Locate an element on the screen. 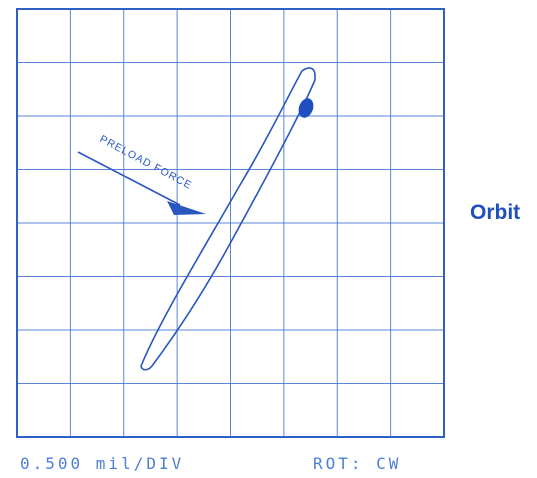 The image size is (537, 478). preload-force-label: PRELOAD FORCE is located at coordinates (146, 162).